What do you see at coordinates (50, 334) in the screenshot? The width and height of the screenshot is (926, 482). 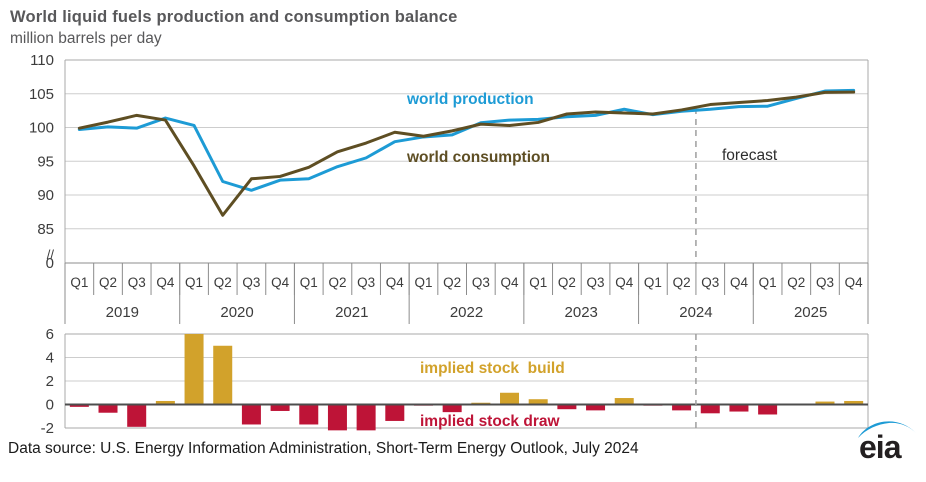 I see `y-tick-label: 6` at bounding box center [50, 334].